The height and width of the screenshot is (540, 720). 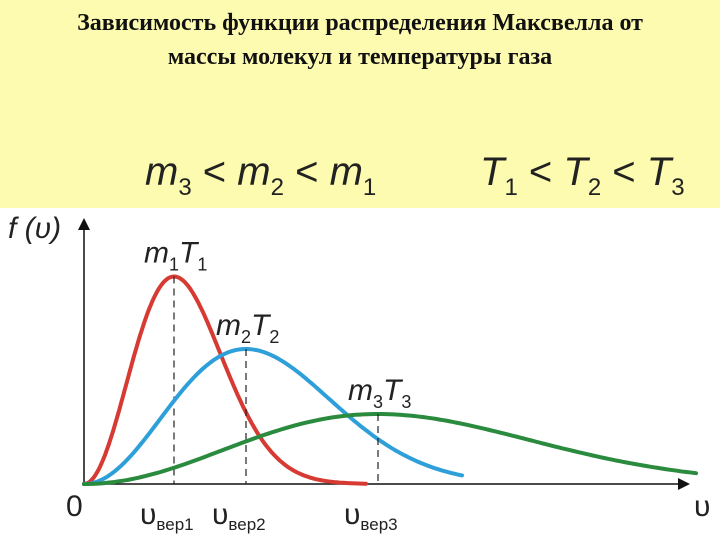 I want to click on series-curve-m3T3, so click(x=390, y=449).